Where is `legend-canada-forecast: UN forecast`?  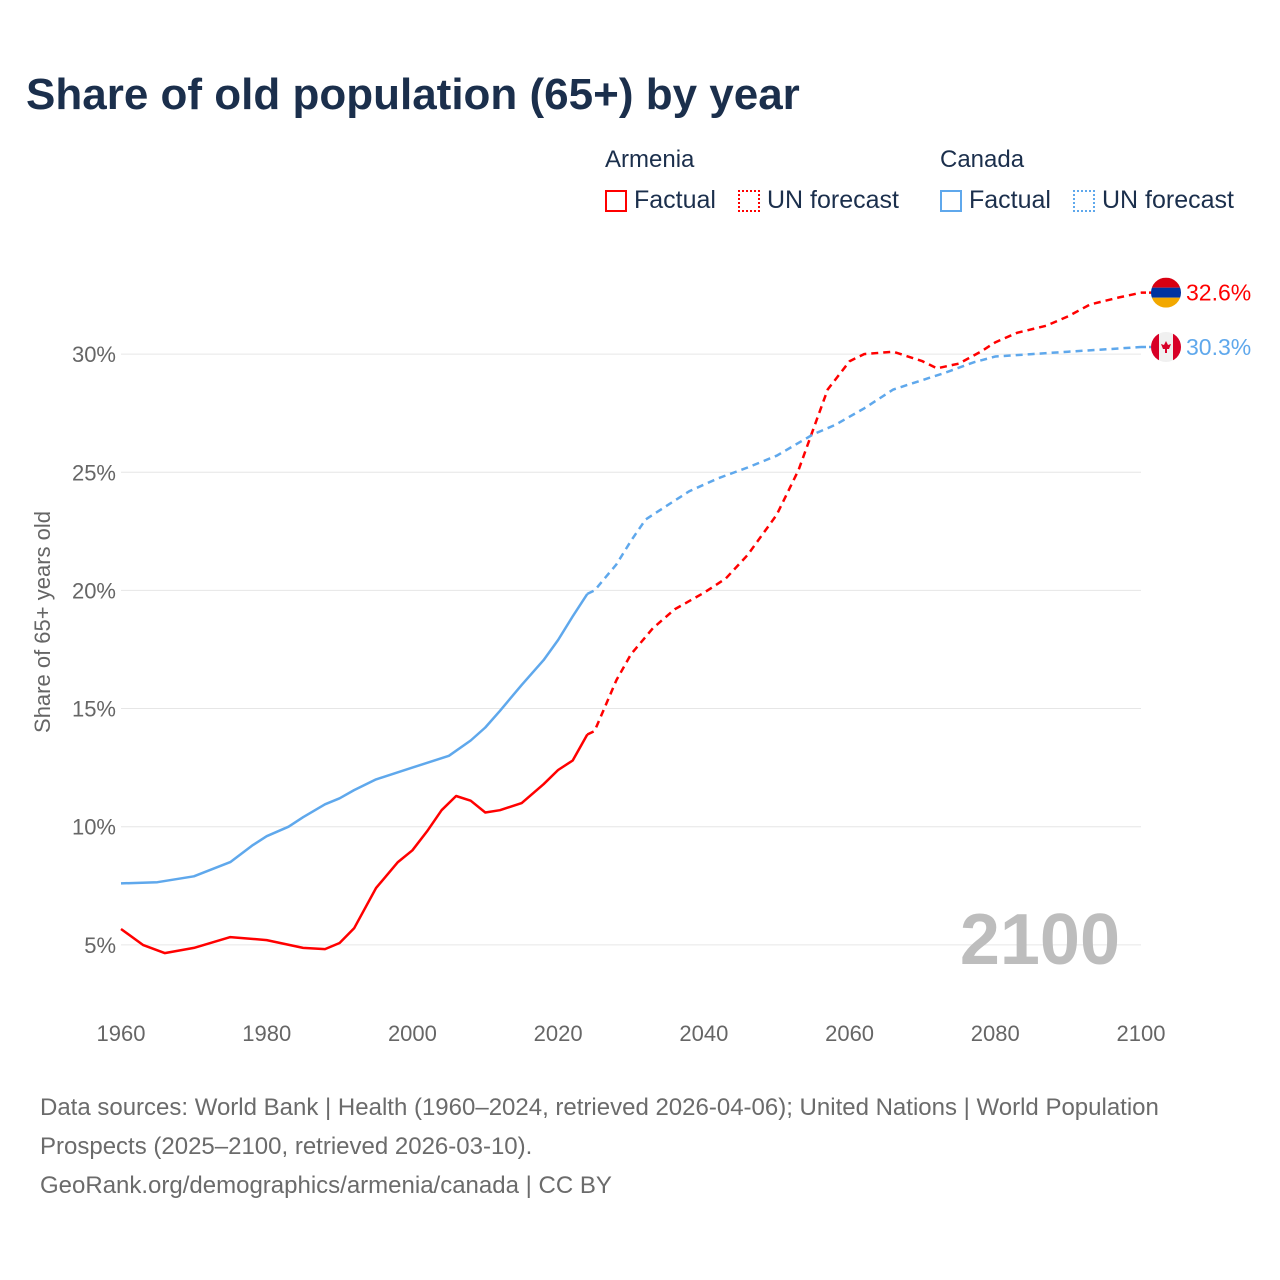 legend-canada-forecast: UN forecast is located at coordinates (1153, 200).